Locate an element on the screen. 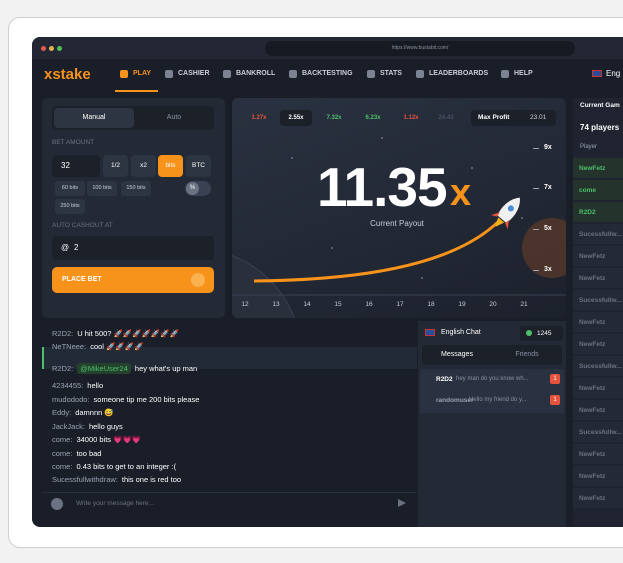 Image resolution: width=623 pixels, height=563 pixels. chat-line: JackJack: hello guys is located at coordinates (87, 426).